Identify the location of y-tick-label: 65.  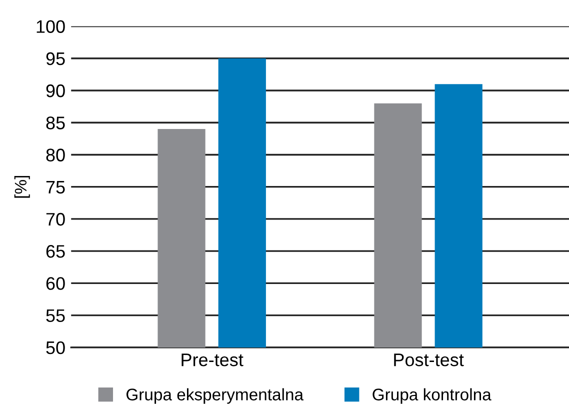
(55, 251).